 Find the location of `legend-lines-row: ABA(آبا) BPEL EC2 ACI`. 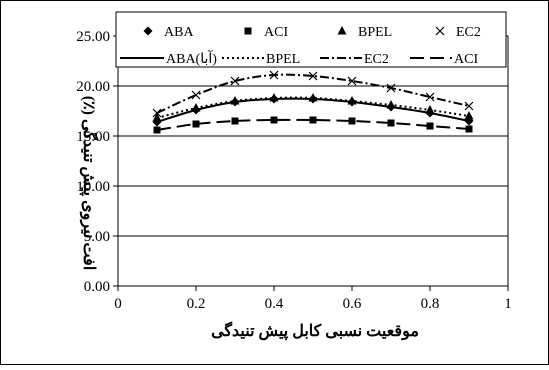

legend-lines-row: ABA(آبا) BPEL EC2 ACI is located at coordinates (299, 58).